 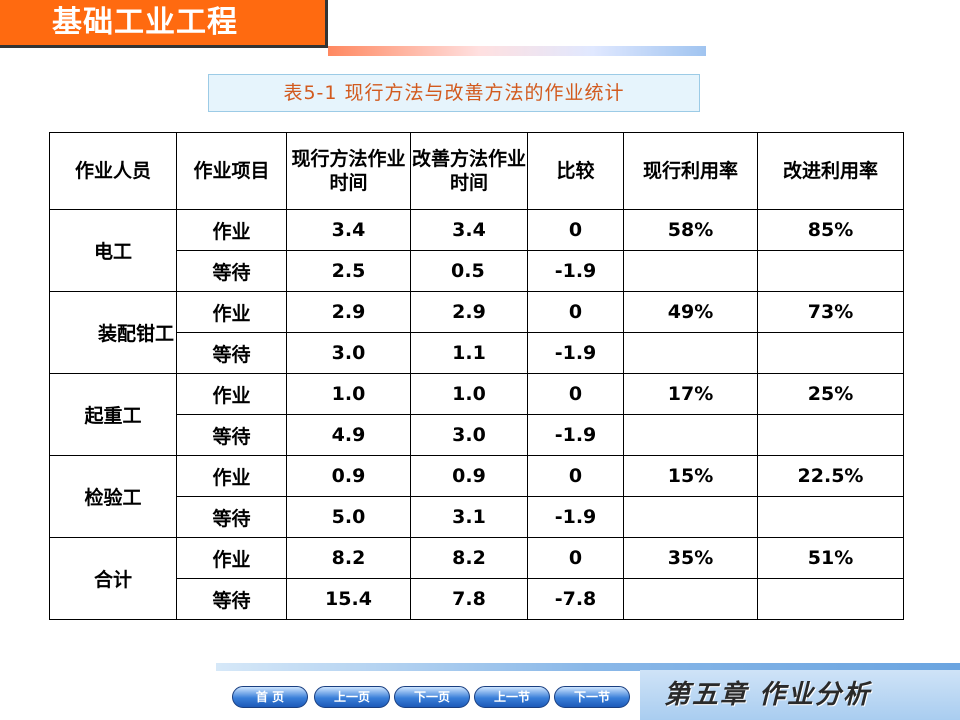 I want to click on worker-name: 电工, so click(x=113, y=250).